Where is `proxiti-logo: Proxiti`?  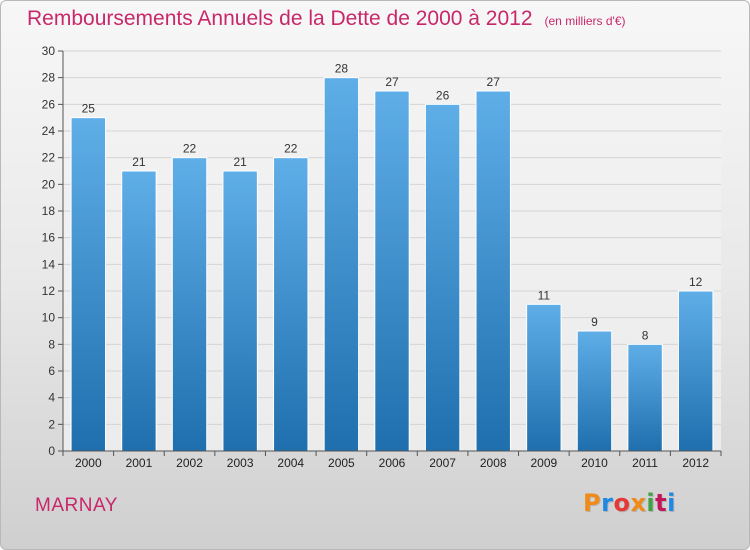
proxiti-logo: Proxiti is located at coordinates (629, 503).